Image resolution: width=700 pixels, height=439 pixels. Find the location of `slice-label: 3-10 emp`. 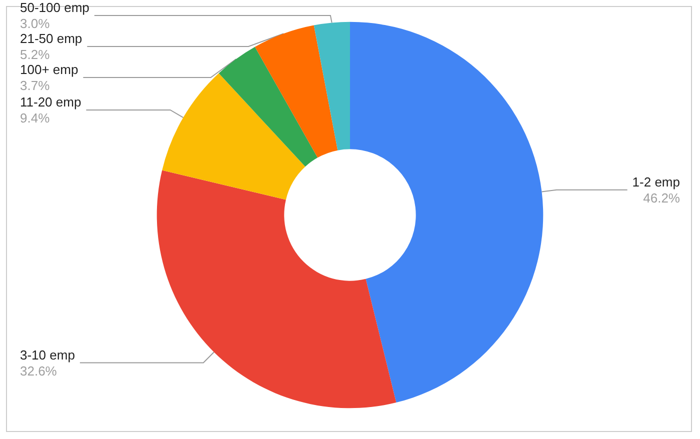

slice-label: 3-10 emp is located at coordinates (47, 354).